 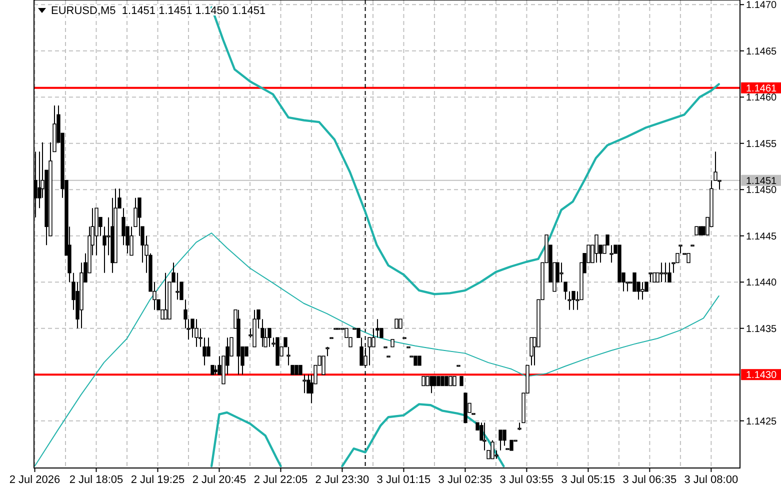 What do you see at coordinates (588, 480) in the screenshot?
I see `x-tick-label: 3 Jul 05:15` at bounding box center [588, 480].